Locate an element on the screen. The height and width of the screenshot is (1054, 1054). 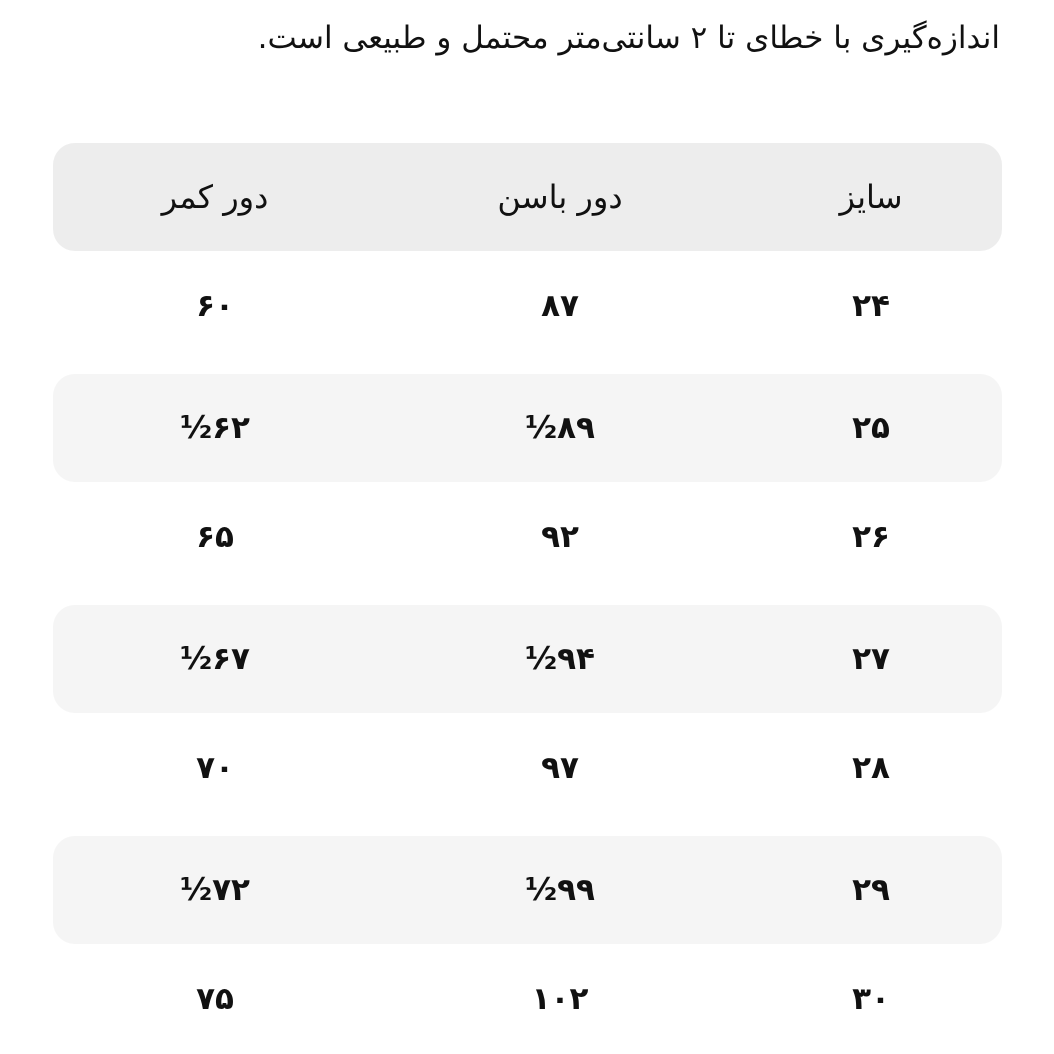
cell-hip: ۹۹½ is located at coordinates (560, 890).